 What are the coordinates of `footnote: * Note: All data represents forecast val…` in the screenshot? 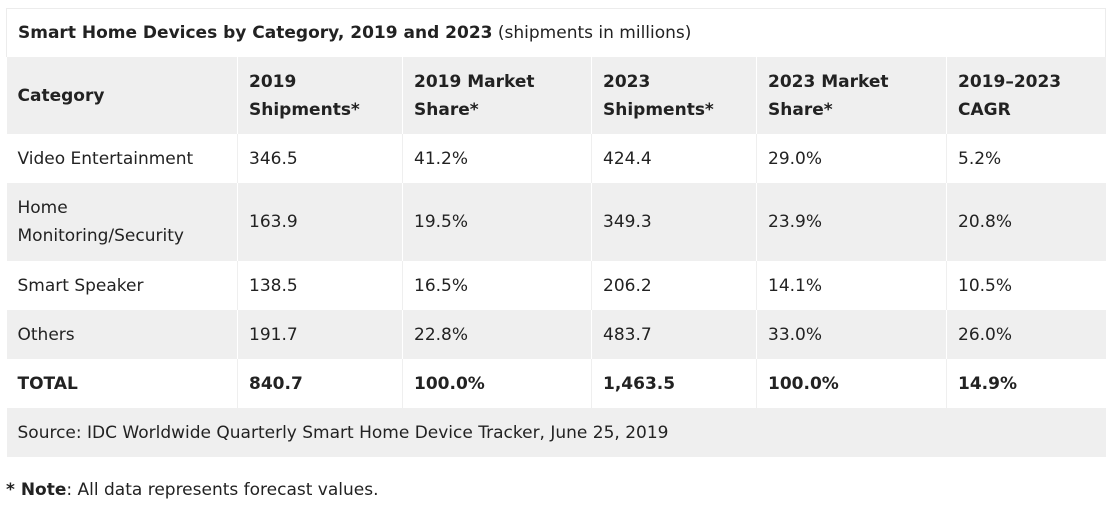 It's located at (192, 490).